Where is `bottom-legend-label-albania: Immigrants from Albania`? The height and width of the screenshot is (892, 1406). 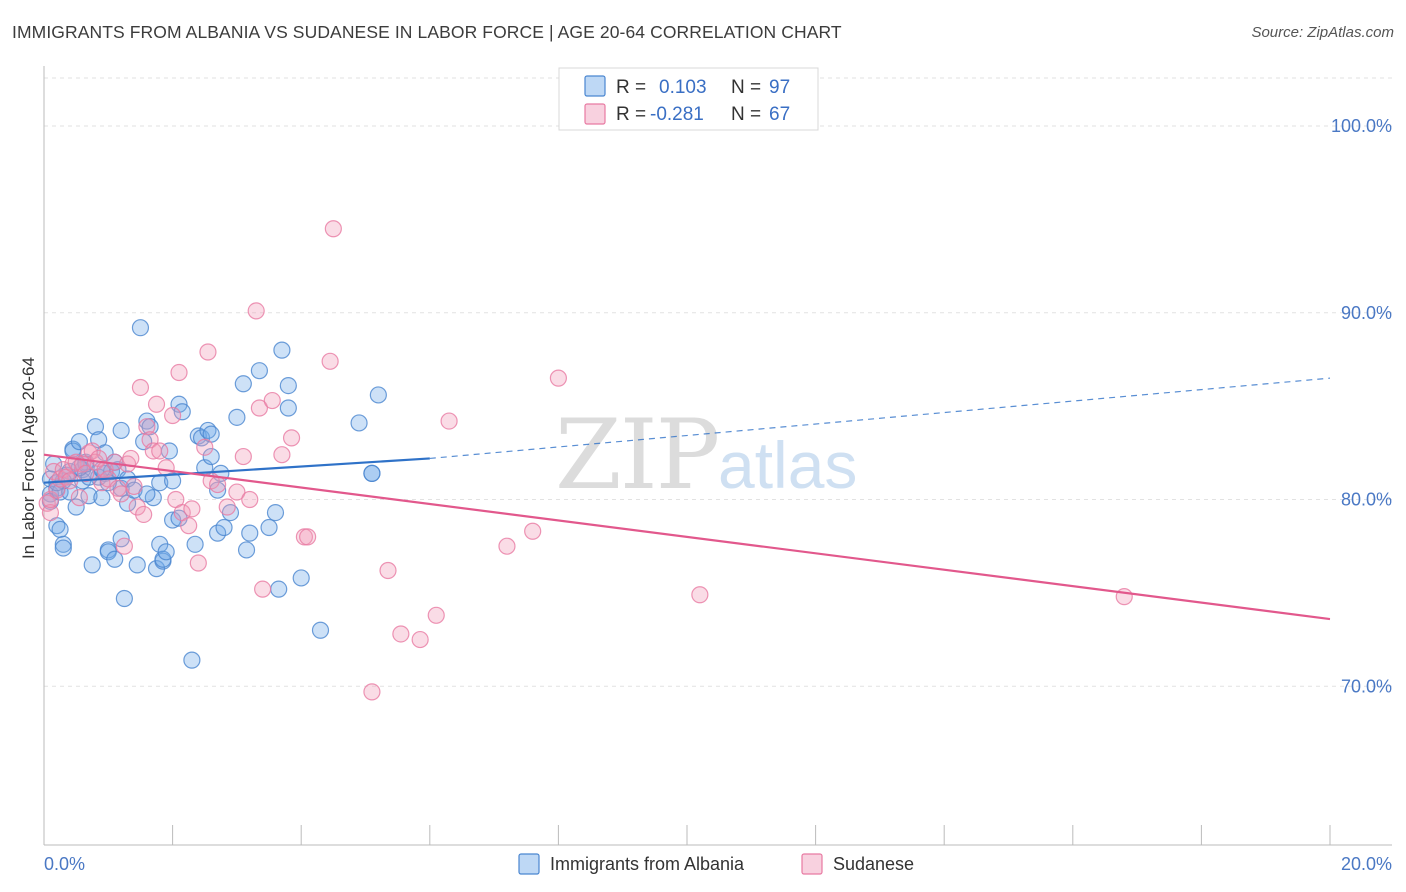
bottom-legend-label-albania: Immigrants from Albania is located at coordinates (647, 864).